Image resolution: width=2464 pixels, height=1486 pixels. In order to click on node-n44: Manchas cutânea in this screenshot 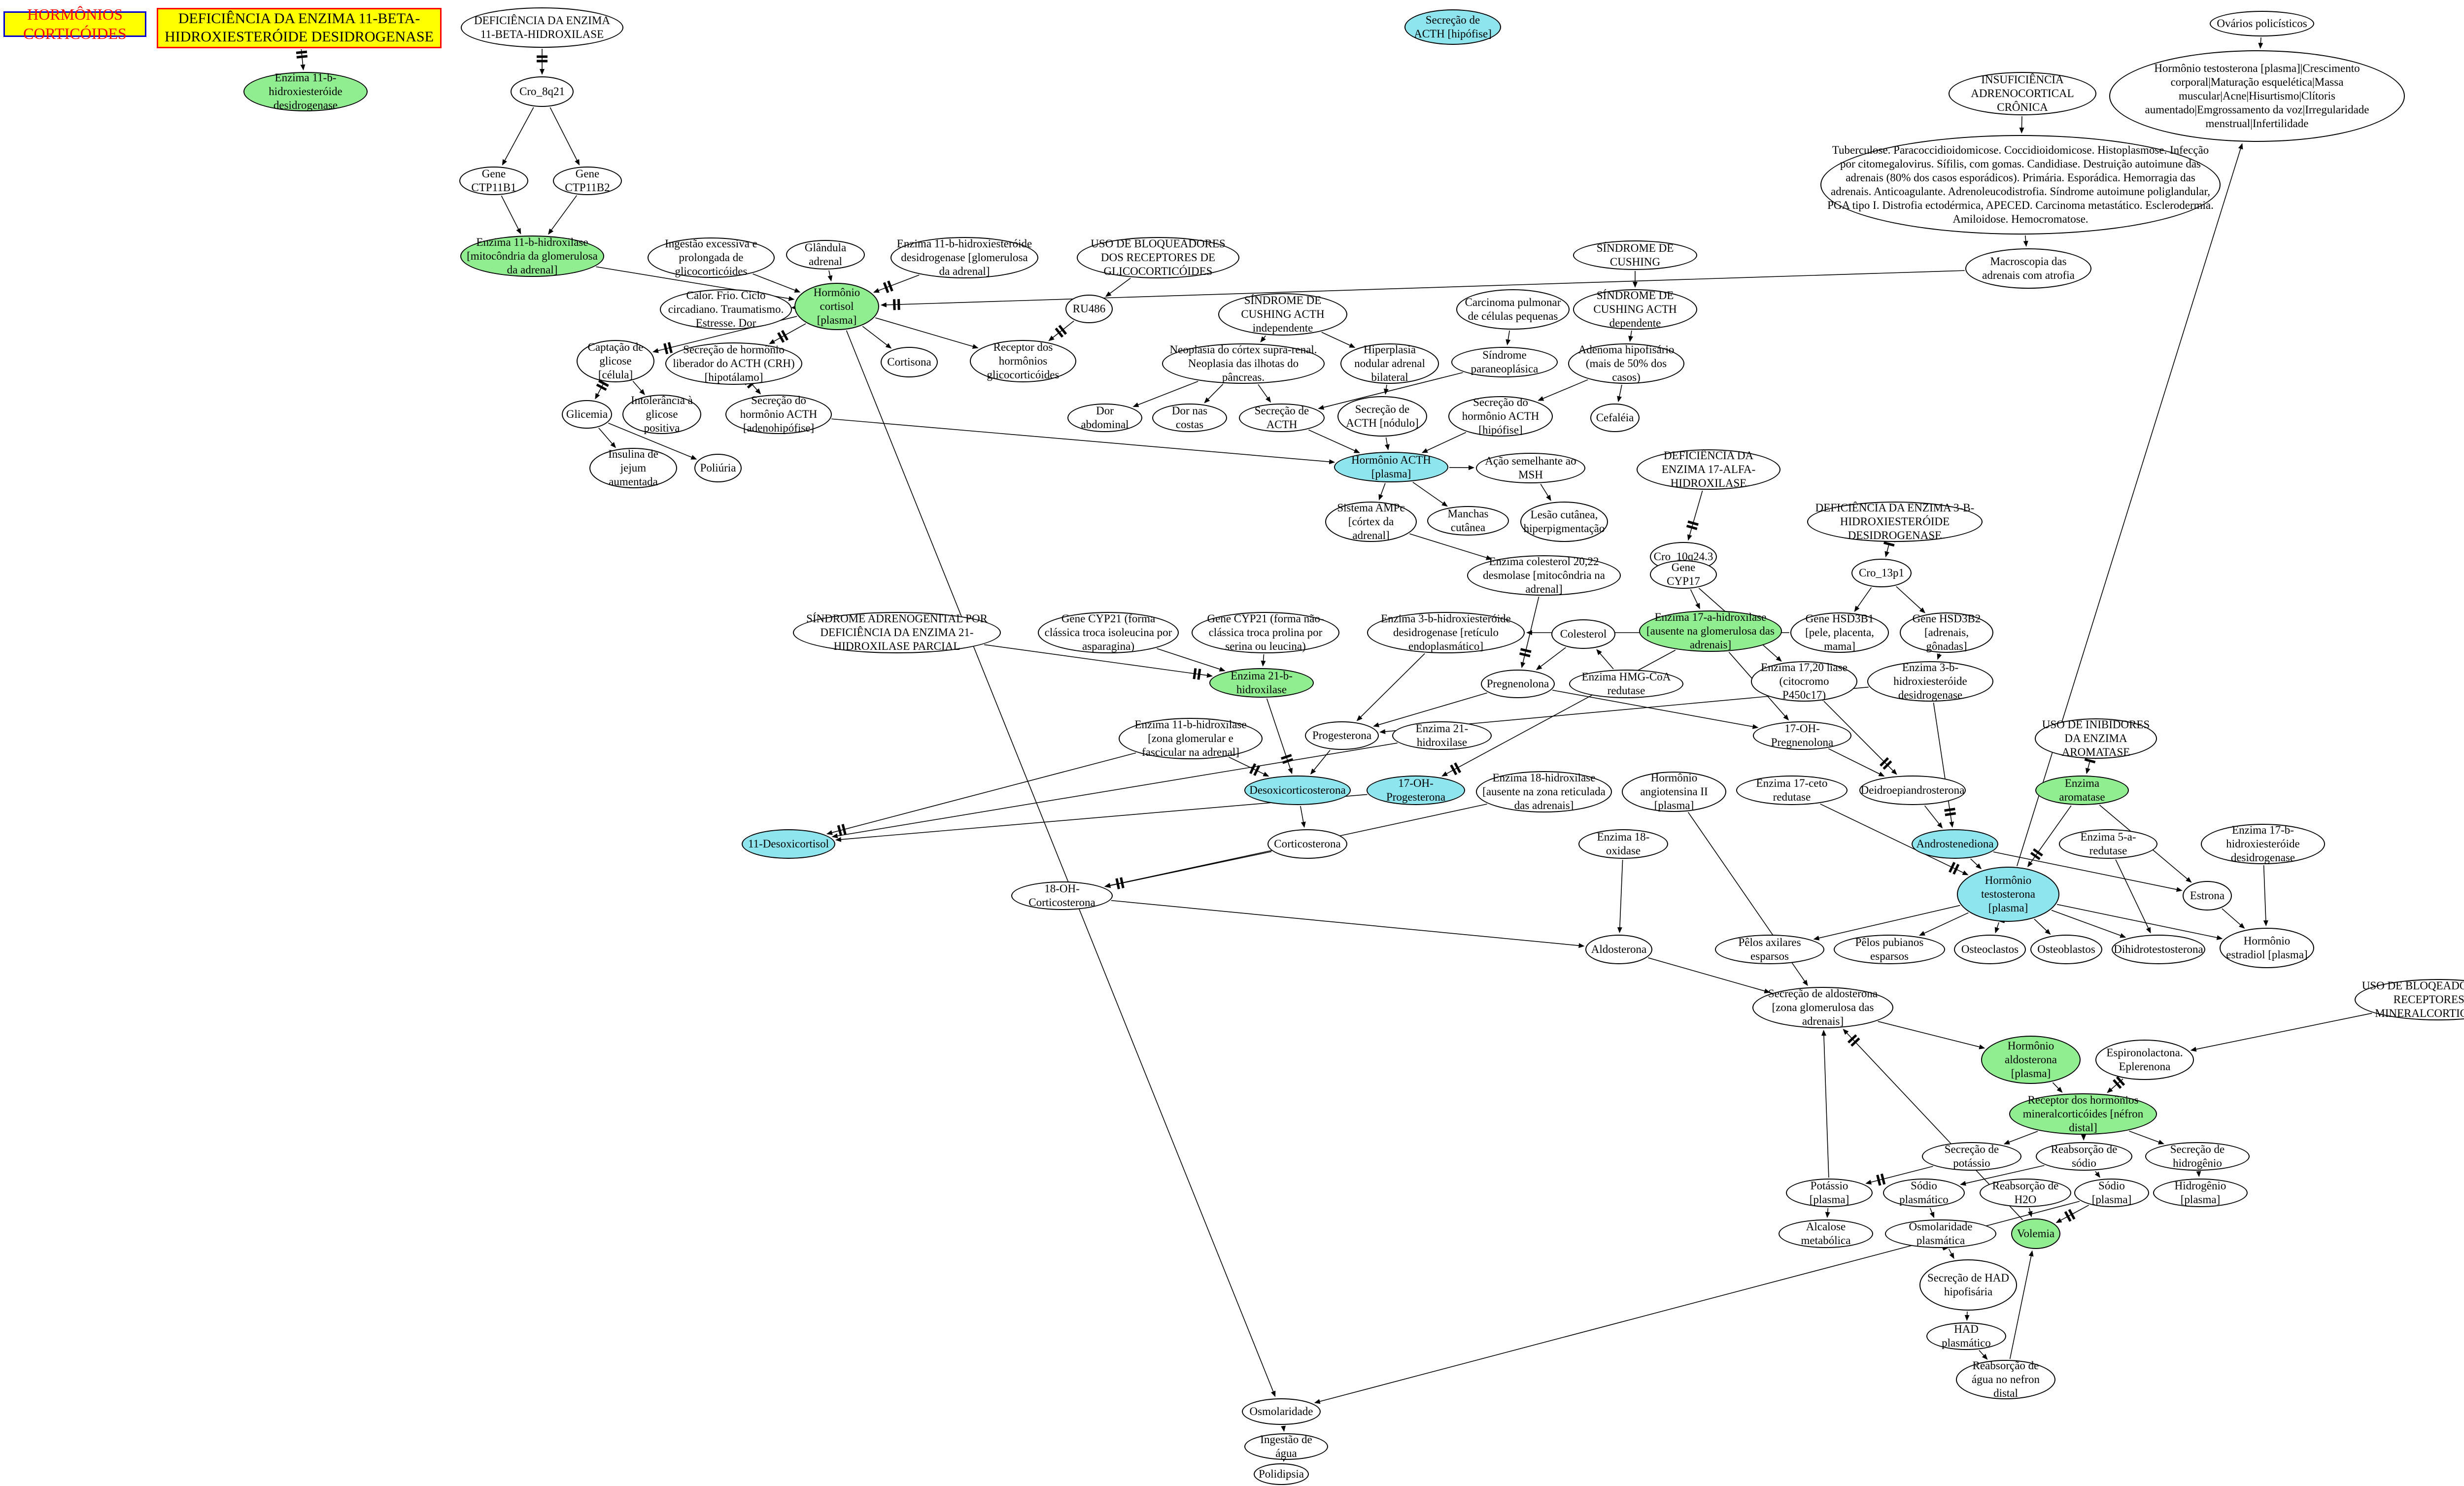, I will do `click(1468, 521)`.